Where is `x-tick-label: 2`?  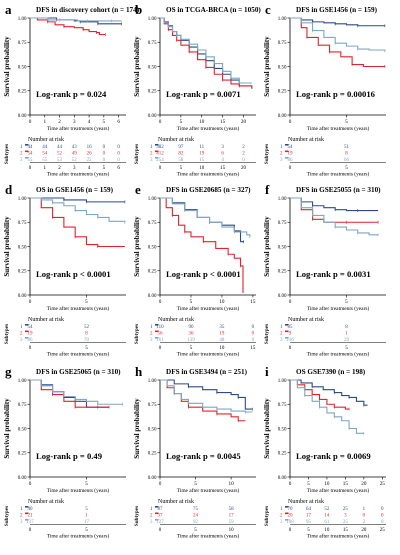
x-tick-label: 2 is located at coordinates (59, 122).